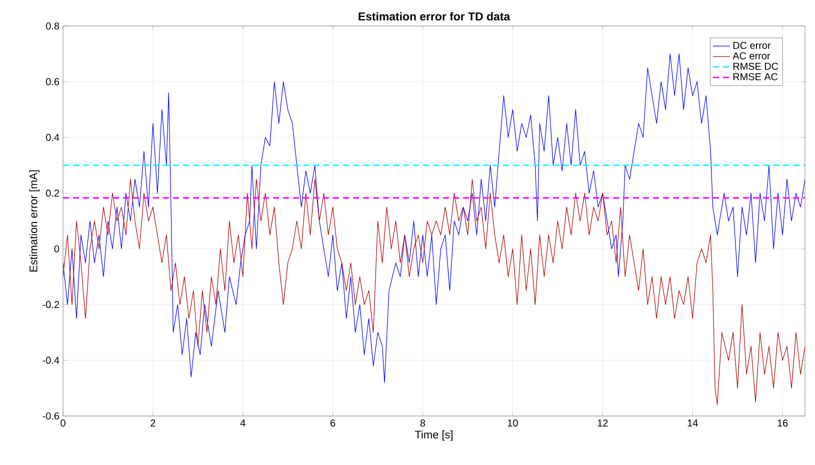  I want to click on x-tick-label: 6, so click(333, 423).